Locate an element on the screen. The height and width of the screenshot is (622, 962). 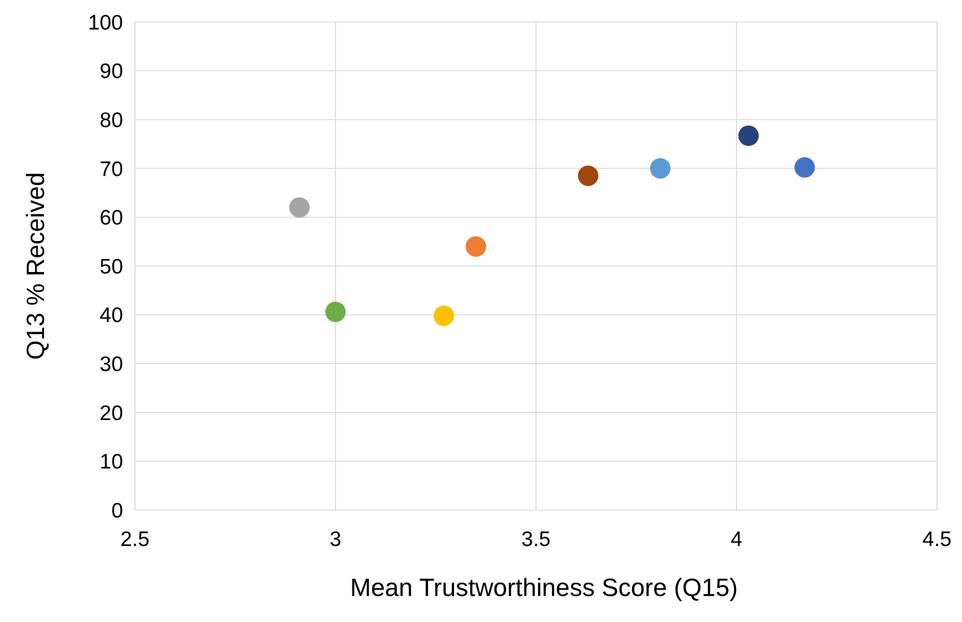
y-tick-label: 0 is located at coordinates (117, 510).